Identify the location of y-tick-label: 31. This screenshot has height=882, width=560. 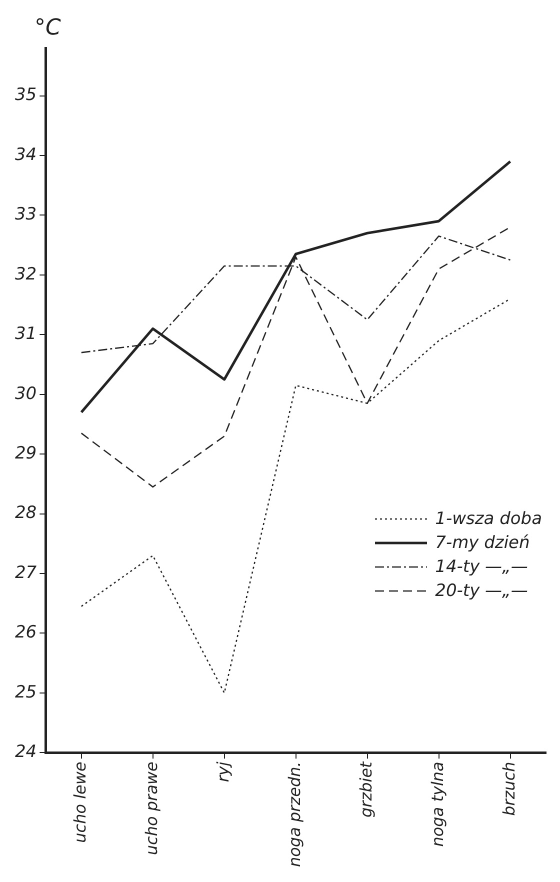
(25, 334).